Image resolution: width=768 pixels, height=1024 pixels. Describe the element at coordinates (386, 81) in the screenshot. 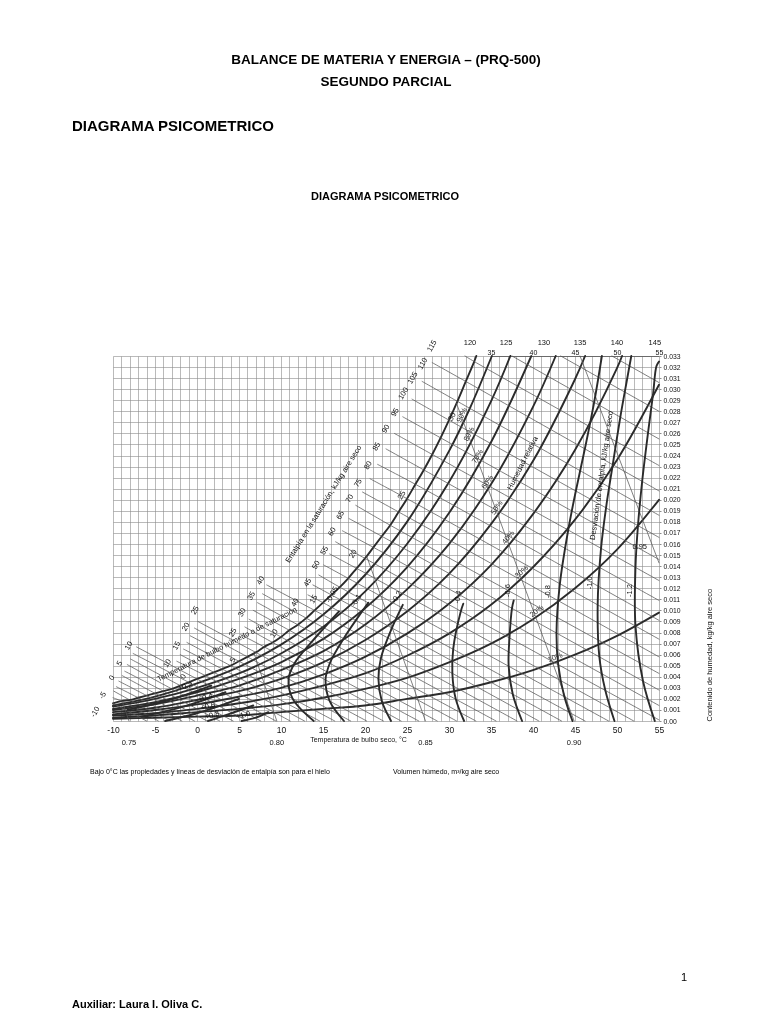

I see `chart-subtitle: SEGUNDO PARCIAL` at that location.